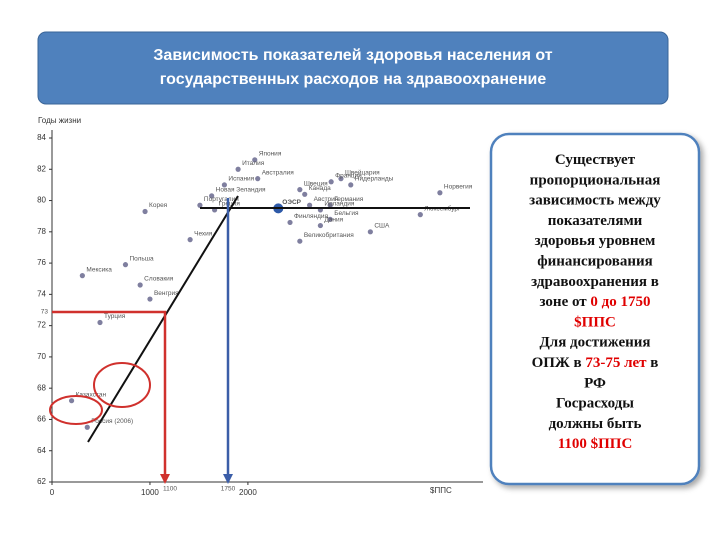 The width and height of the screenshot is (720, 540). Describe the element at coordinates (112, 421) in the screenshot. I see `point-label: Россия (2006)` at that location.